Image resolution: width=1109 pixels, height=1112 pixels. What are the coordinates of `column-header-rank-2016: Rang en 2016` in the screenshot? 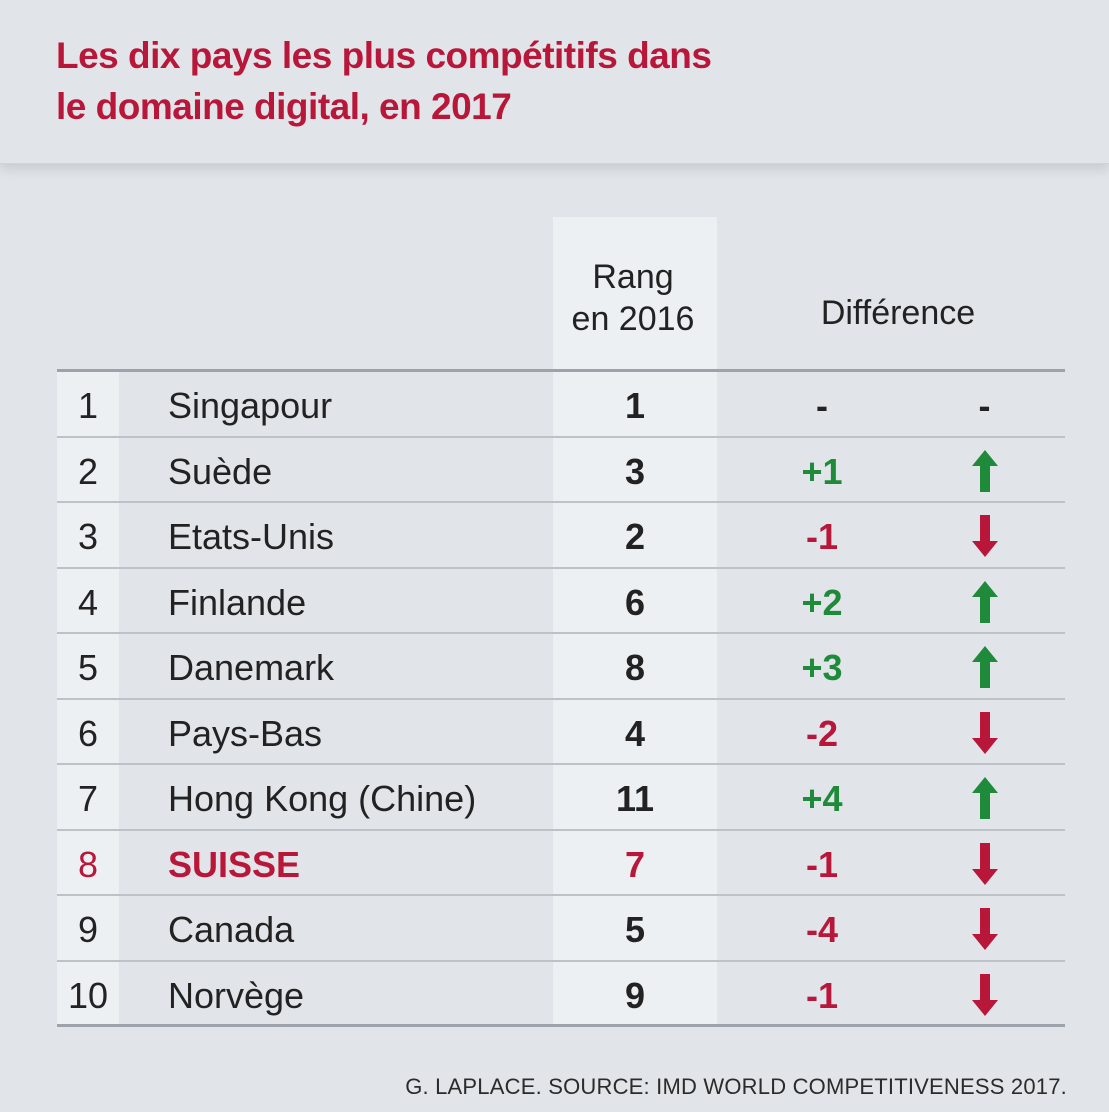 It's located at (633, 298).